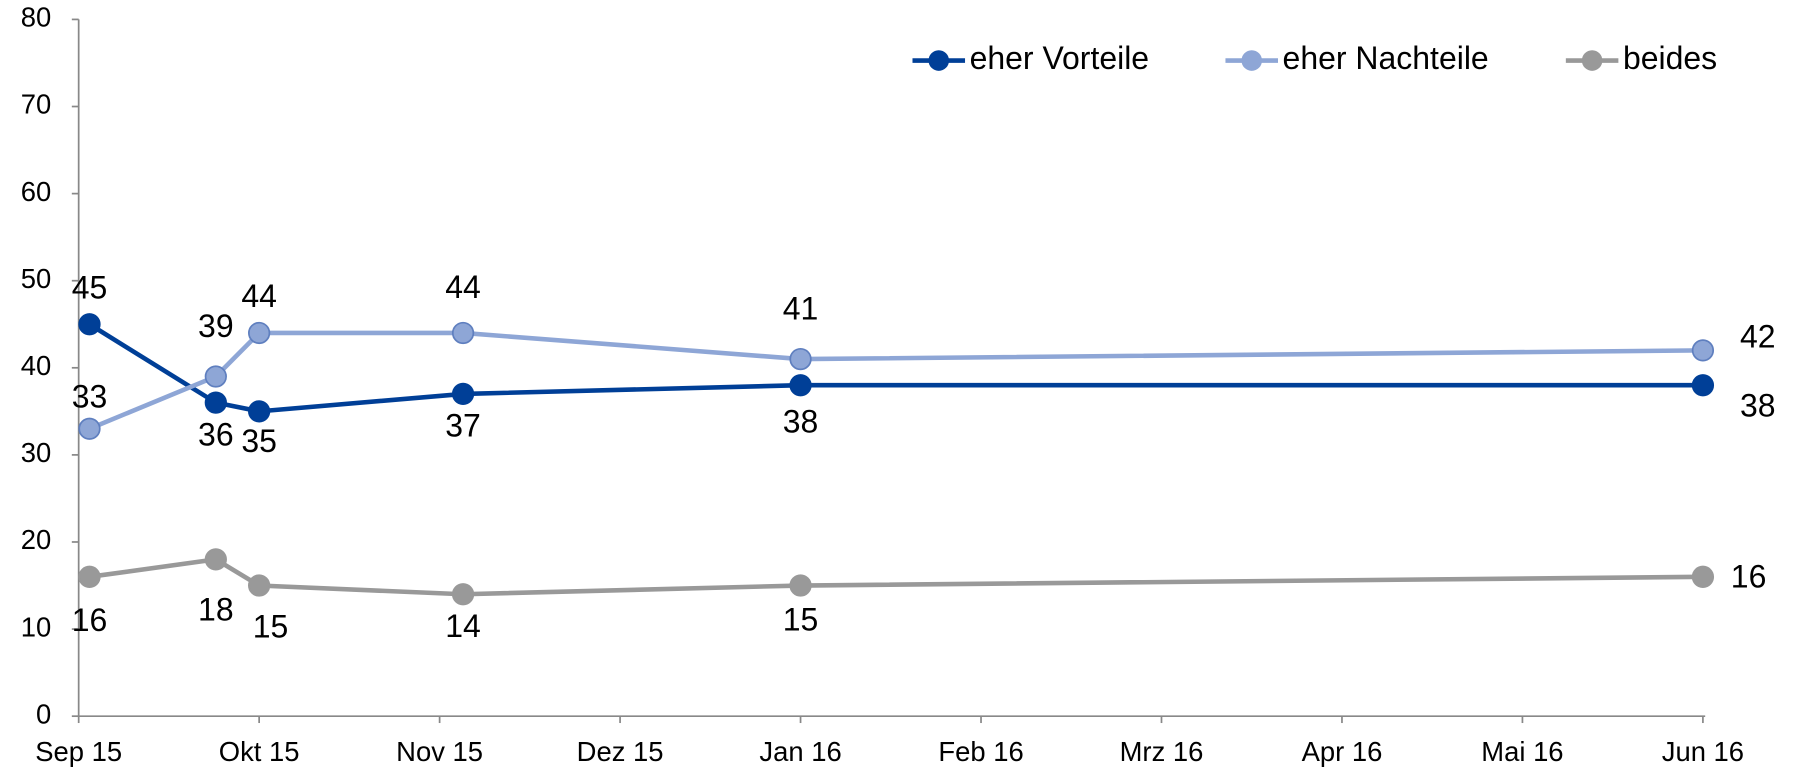 The height and width of the screenshot is (771, 1793). I want to click on x-tick-label: Okt 15, so click(259, 751).